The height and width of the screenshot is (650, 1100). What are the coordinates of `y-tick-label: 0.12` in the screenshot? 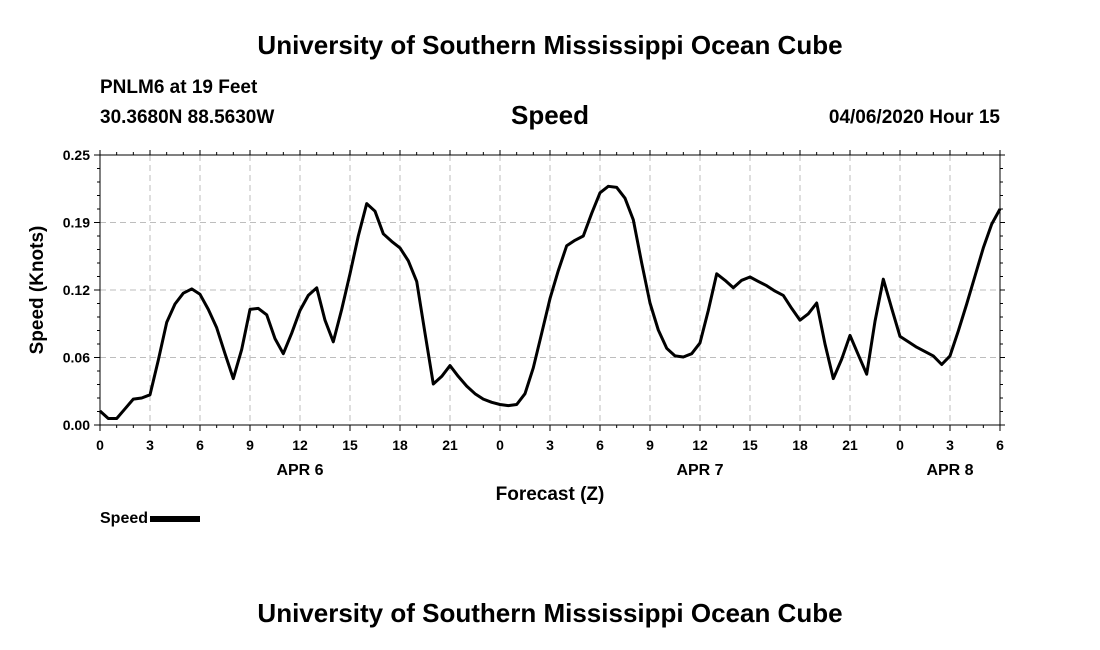 It's located at (76, 290).